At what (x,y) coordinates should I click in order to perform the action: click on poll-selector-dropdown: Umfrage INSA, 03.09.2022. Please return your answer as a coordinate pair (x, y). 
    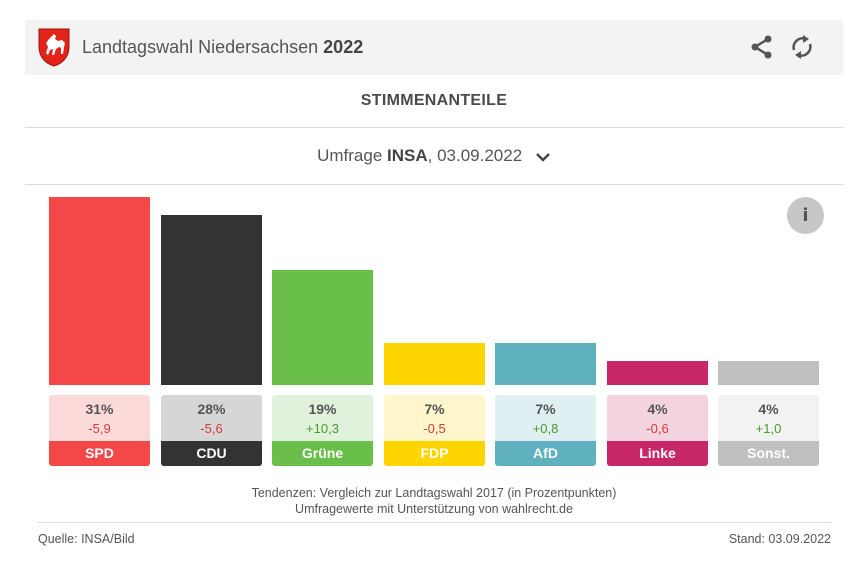
    Looking at the image, I should click on (434, 156).